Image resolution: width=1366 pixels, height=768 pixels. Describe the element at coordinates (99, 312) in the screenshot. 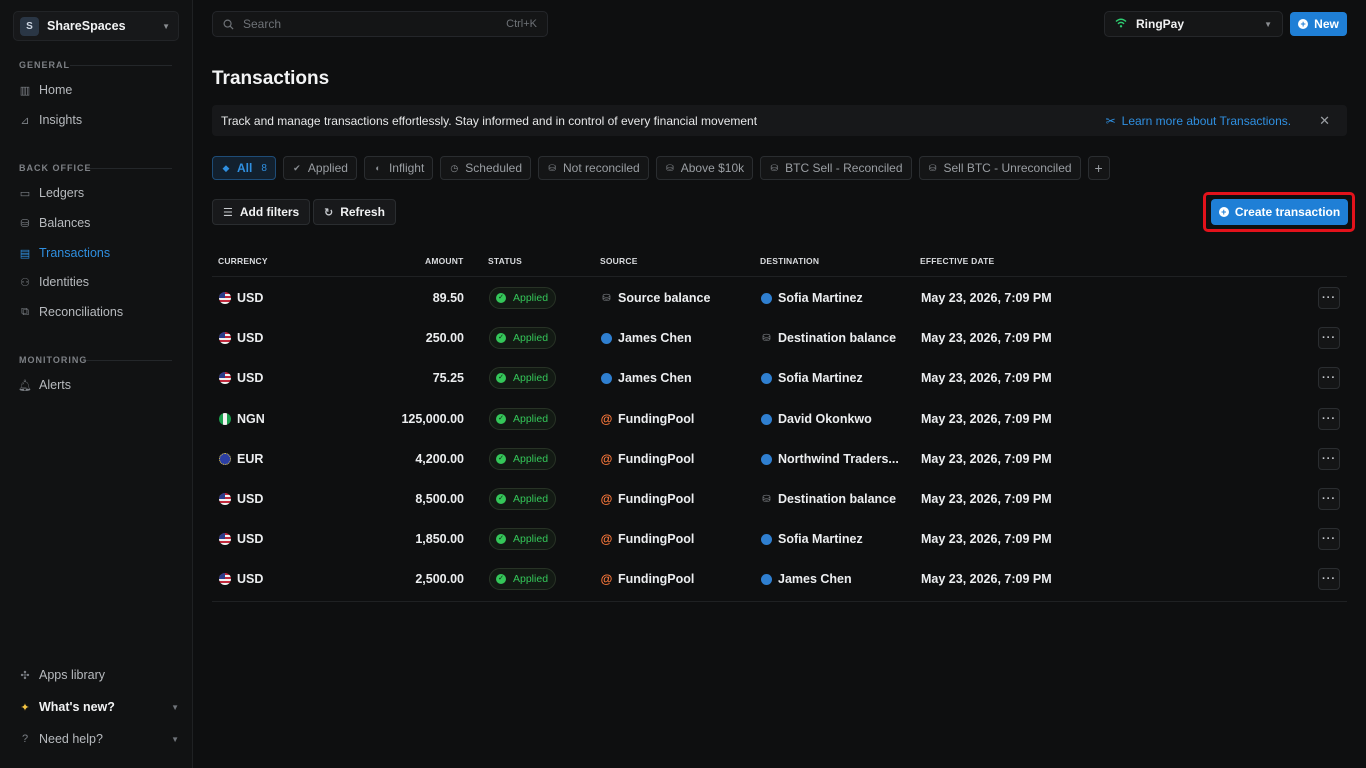

I see `sidebar-item-reconciliations: ⧉ Reconciliations` at that location.